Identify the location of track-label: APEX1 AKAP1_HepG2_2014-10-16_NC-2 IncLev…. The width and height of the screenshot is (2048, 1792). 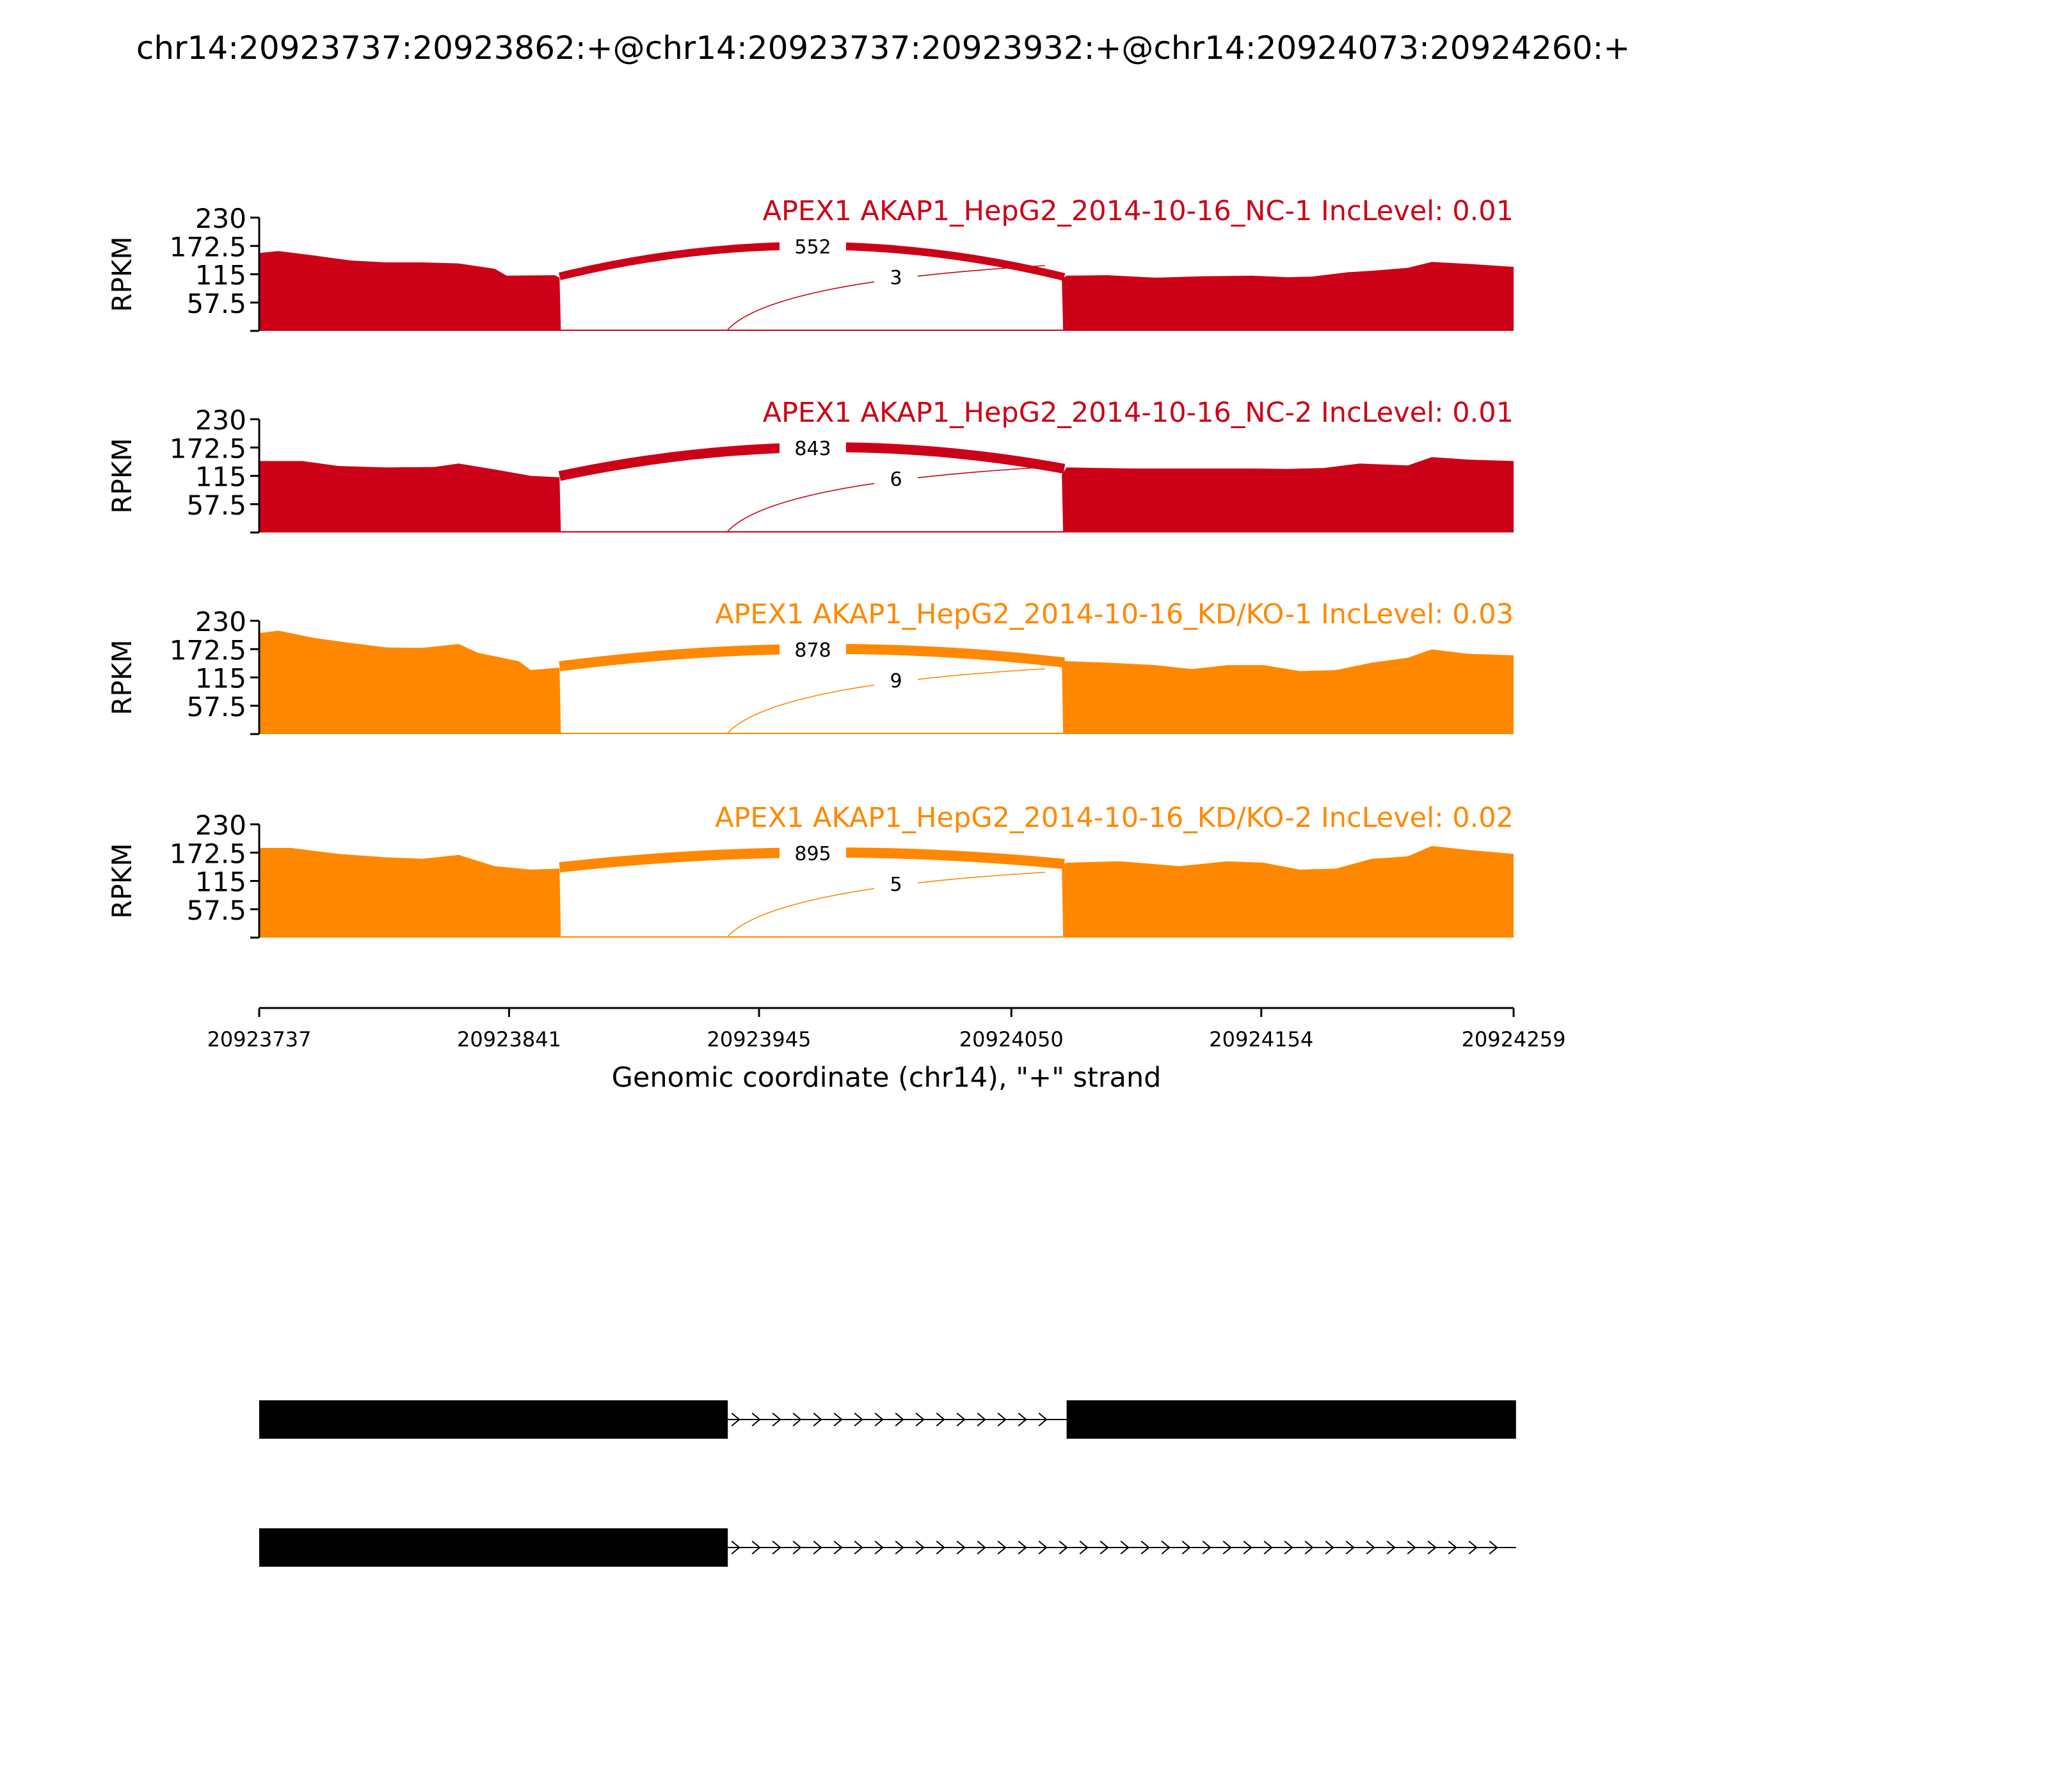
(1138, 413).